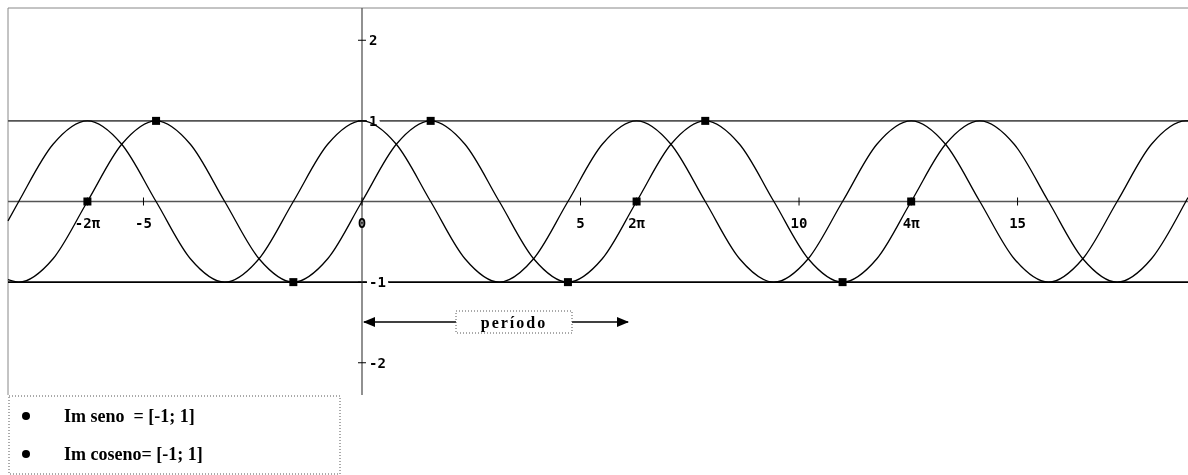 The width and height of the screenshot is (1188, 475). What do you see at coordinates (87, 222) in the screenshot?
I see `x-tick-label: -2π` at bounding box center [87, 222].